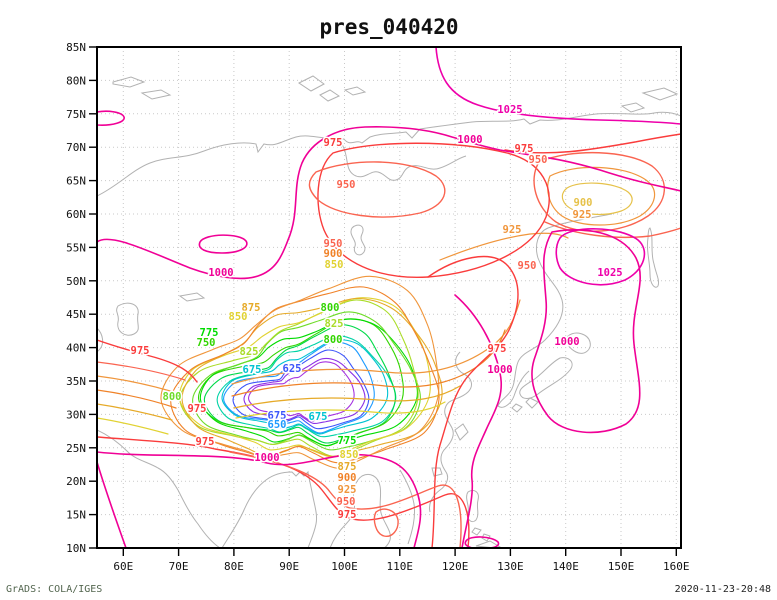  What do you see at coordinates (578, 343) in the screenshot?
I see `island-hokkaido` at bounding box center [578, 343].